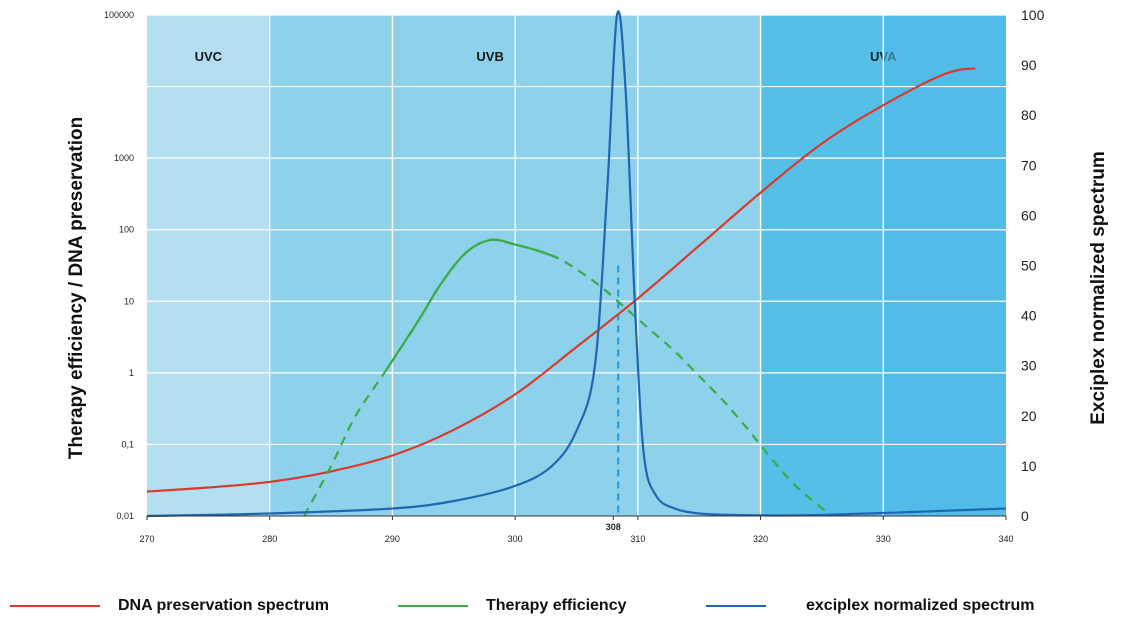 Image resolution: width=1131 pixels, height=623 pixels. What do you see at coordinates (489, 56) in the screenshot?
I see `region-label-uvb: UVB` at bounding box center [489, 56].